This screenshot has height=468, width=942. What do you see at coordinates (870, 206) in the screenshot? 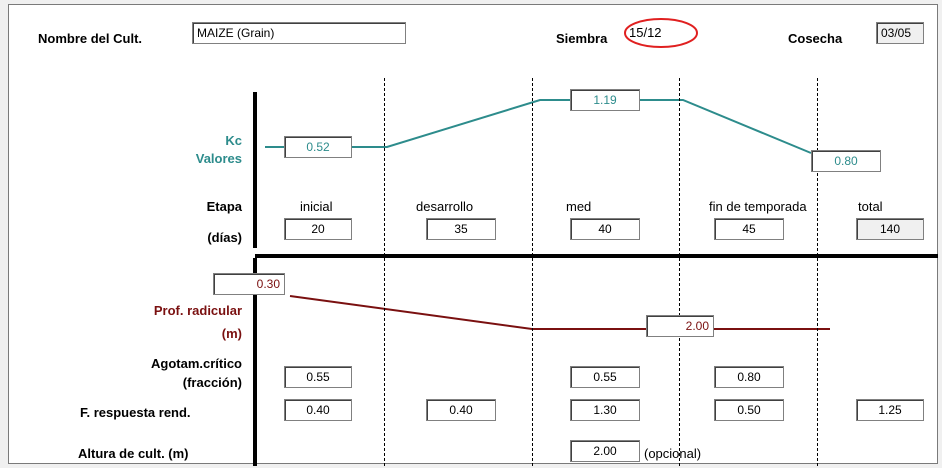
I see `stage-name-total: total` at bounding box center [870, 206].